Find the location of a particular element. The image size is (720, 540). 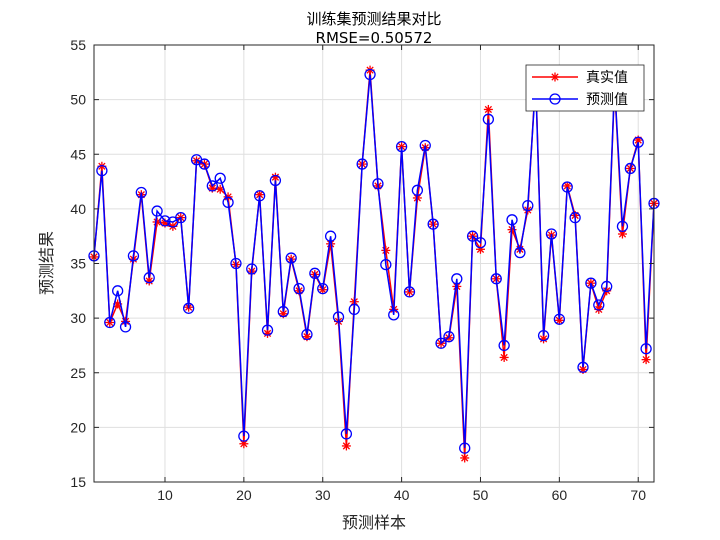

y-tick-label: 45 is located at coordinates (78, 154).